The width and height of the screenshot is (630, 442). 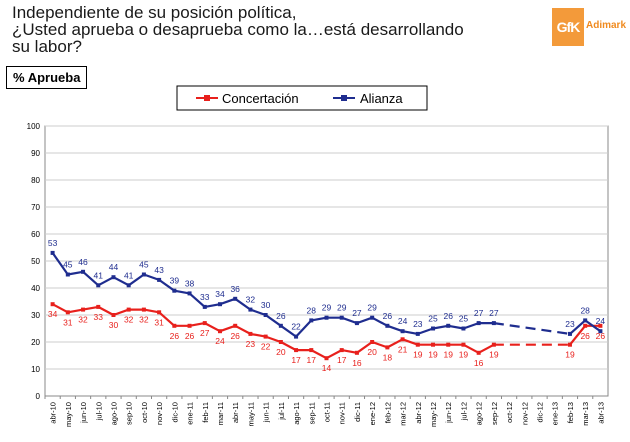 I want to click on x-tick-label: ago-11, so click(x=296, y=413).